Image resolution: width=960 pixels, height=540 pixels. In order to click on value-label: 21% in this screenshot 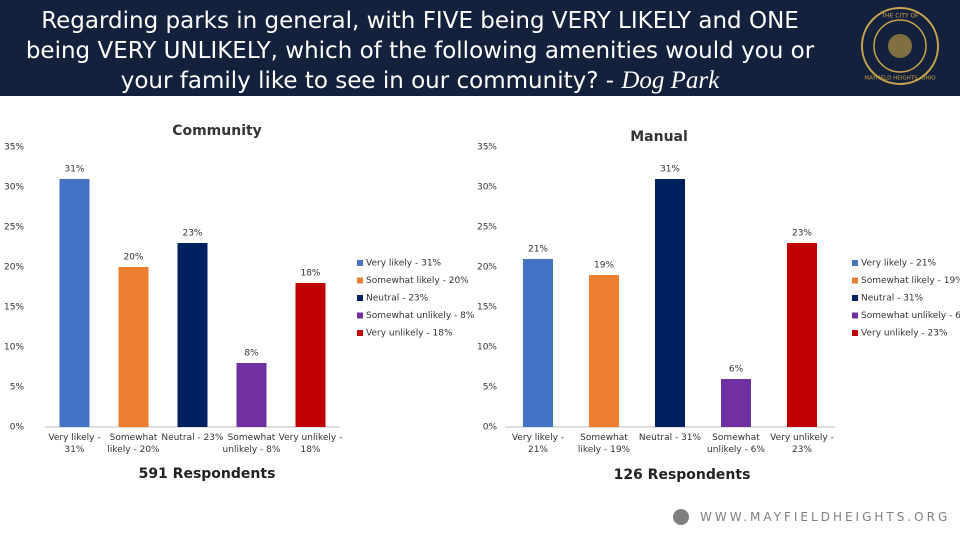, I will do `click(538, 250)`.